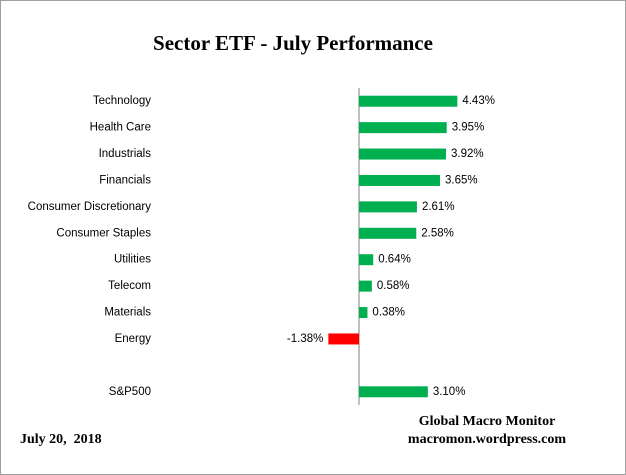 The image size is (626, 475). I want to click on value-label: 3.65%, so click(461, 180).